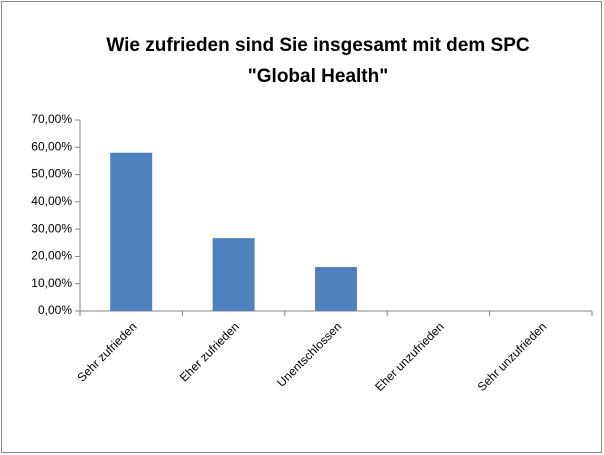 This screenshot has width=604, height=455. I want to click on y-tick-label: 50,00%, so click(51, 174).